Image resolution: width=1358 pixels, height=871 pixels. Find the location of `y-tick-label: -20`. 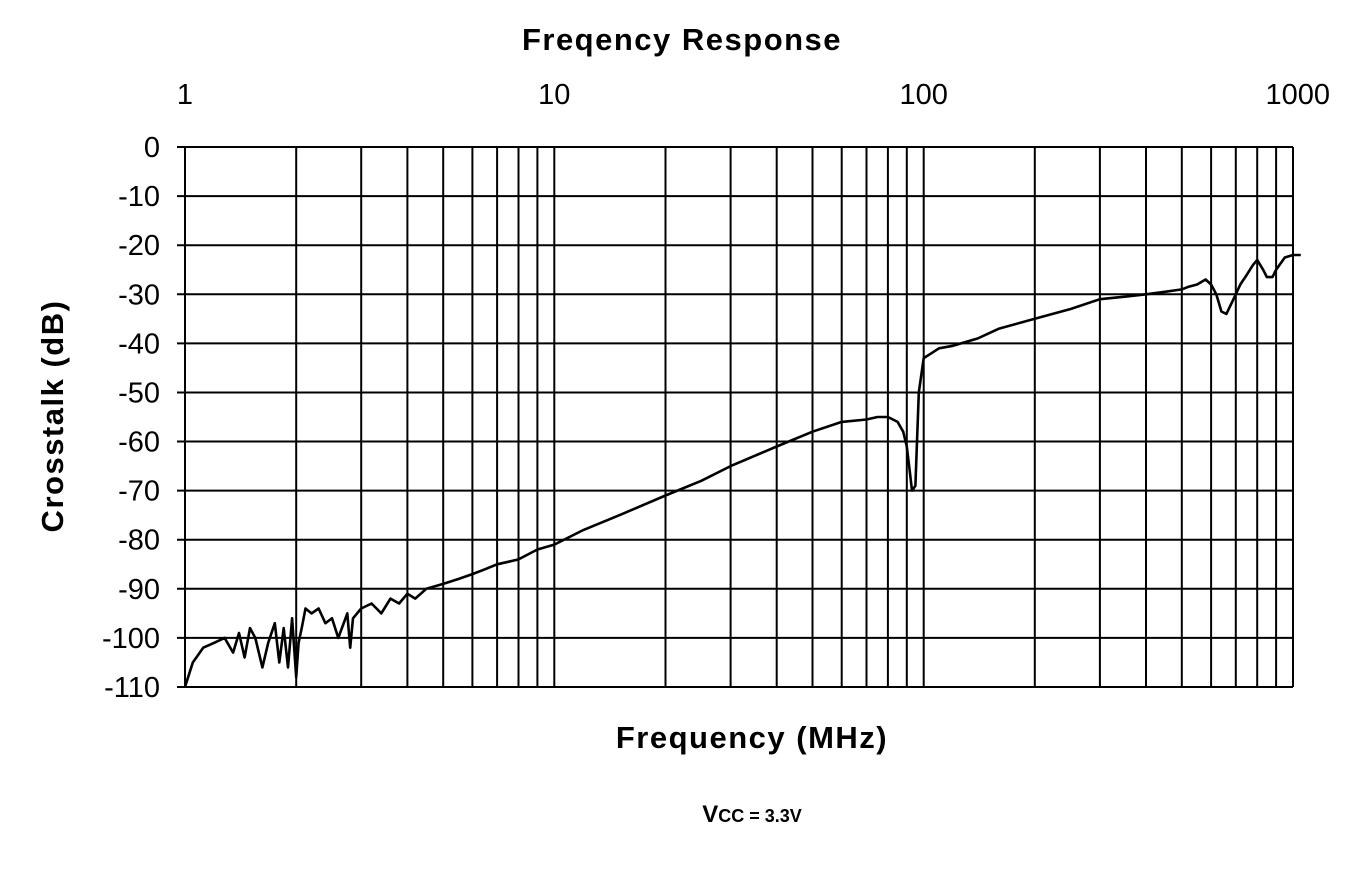

y-tick-label: -20 is located at coordinates (139, 246).